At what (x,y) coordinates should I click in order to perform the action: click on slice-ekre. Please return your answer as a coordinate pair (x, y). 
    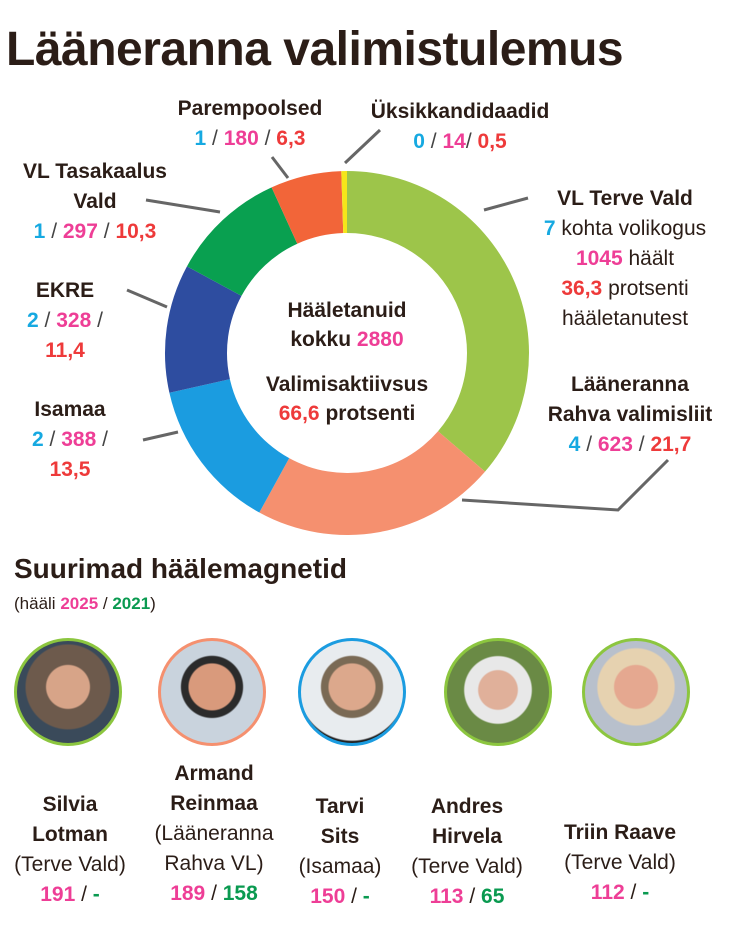
    Looking at the image, I should click on (203, 329).